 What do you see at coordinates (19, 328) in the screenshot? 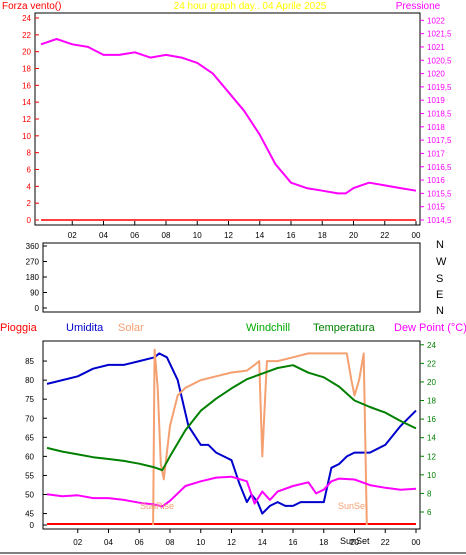
I see `legend-pioggia: Pioggia` at bounding box center [19, 328].